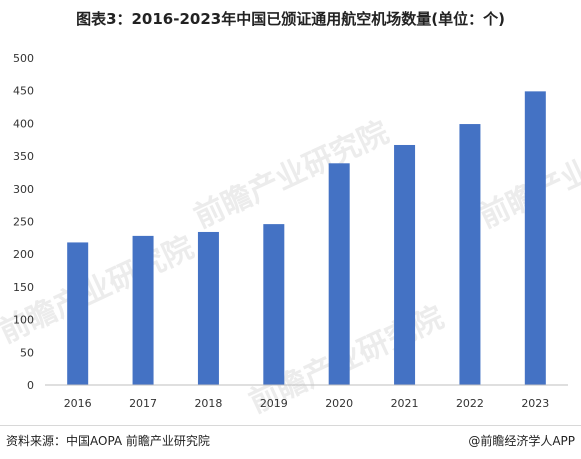  Describe the element at coordinates (208, 403) in the screenshot. I see `x-tick-label: 2018` at that location.